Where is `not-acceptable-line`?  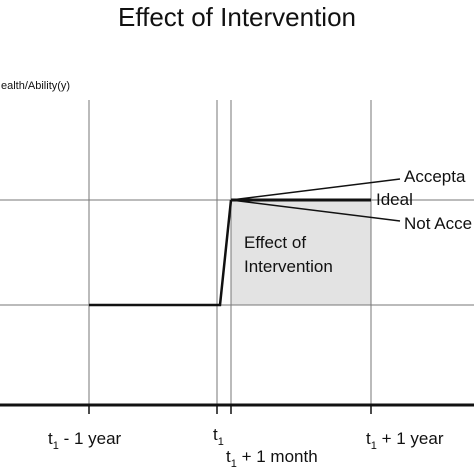 not-acceptable-line is located at coordinates (315, 210).